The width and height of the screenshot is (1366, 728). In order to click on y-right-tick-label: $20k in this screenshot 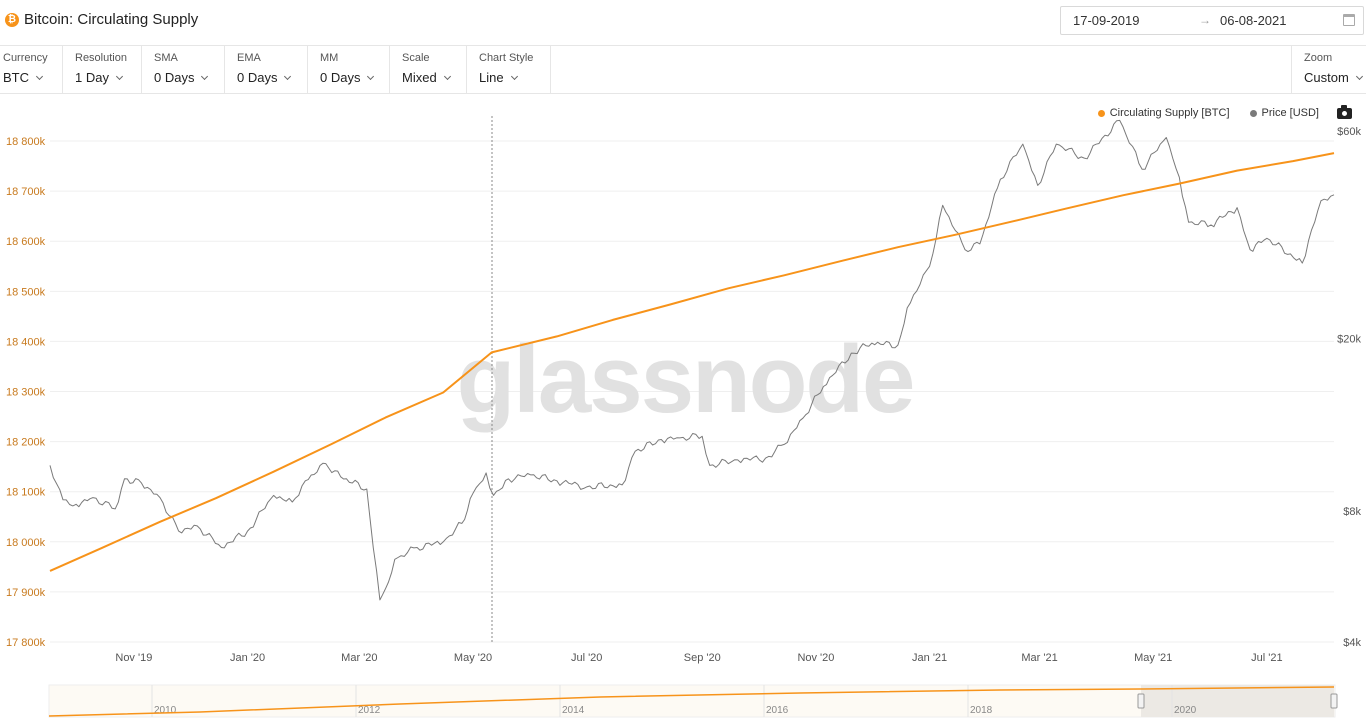, I will do `click(1349, 339)`.